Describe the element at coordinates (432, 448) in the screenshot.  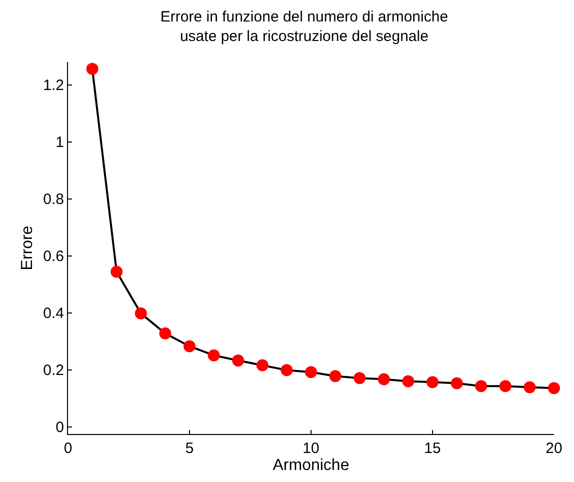
I see `x-tick-label: 15` at that location.